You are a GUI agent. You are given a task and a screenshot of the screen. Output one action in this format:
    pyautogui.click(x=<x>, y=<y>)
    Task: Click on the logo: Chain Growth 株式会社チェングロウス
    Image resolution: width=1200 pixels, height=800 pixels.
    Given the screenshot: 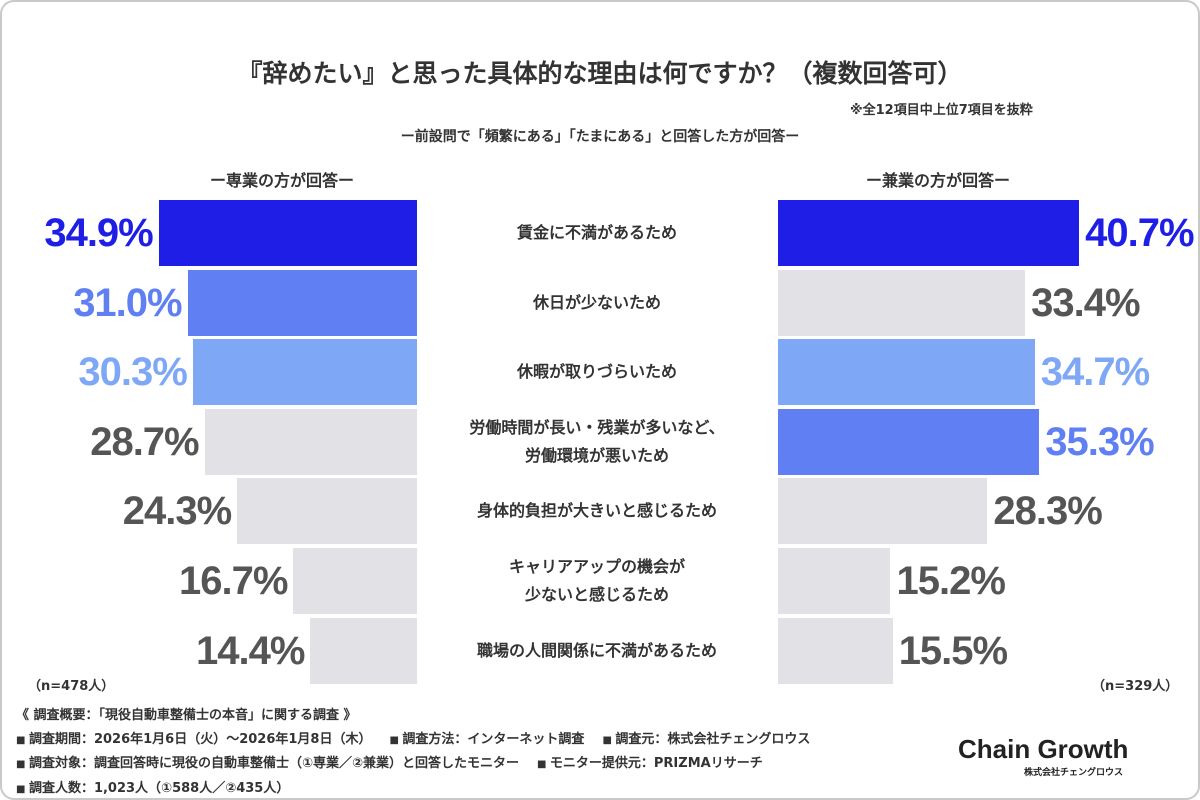 What is the action you would take?
    pyautogui.click(x=1043, y=756)
    